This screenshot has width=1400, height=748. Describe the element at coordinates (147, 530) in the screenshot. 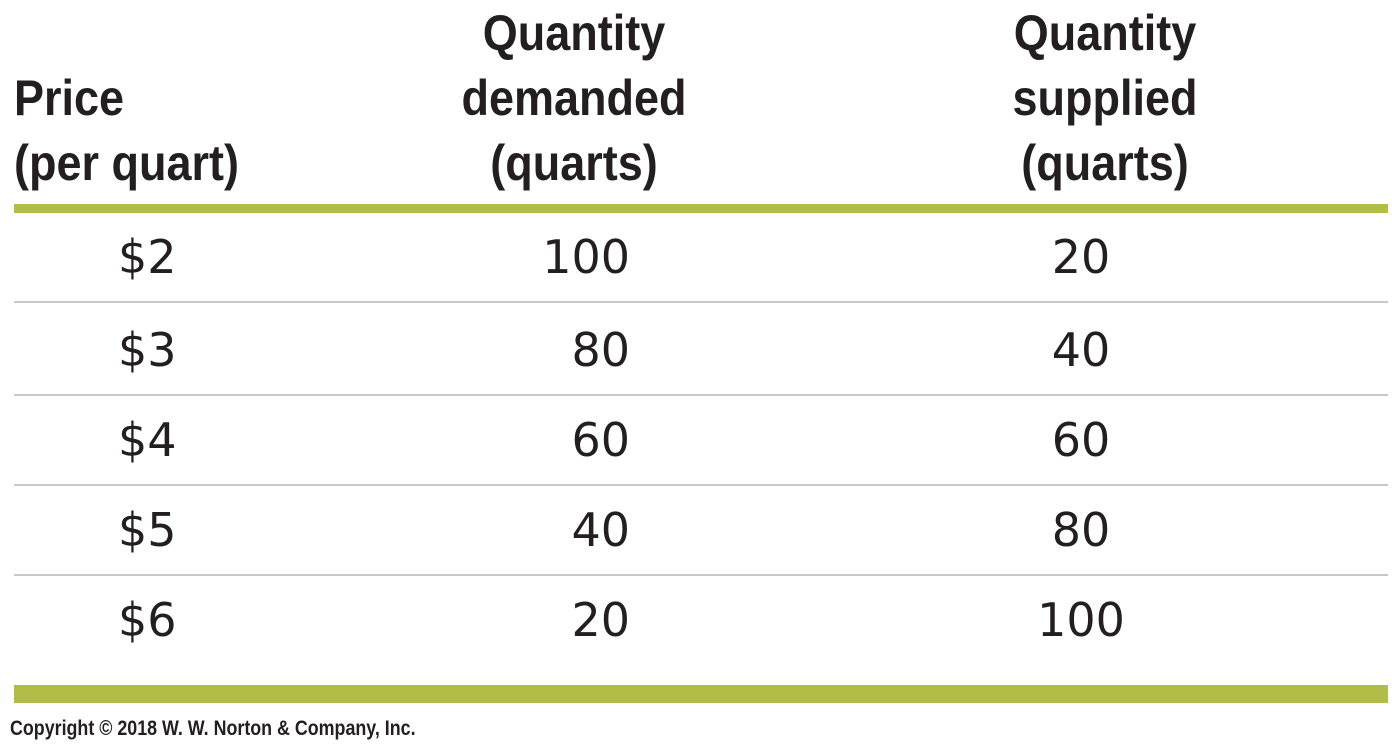

I see `price-cell: $5` at that location.